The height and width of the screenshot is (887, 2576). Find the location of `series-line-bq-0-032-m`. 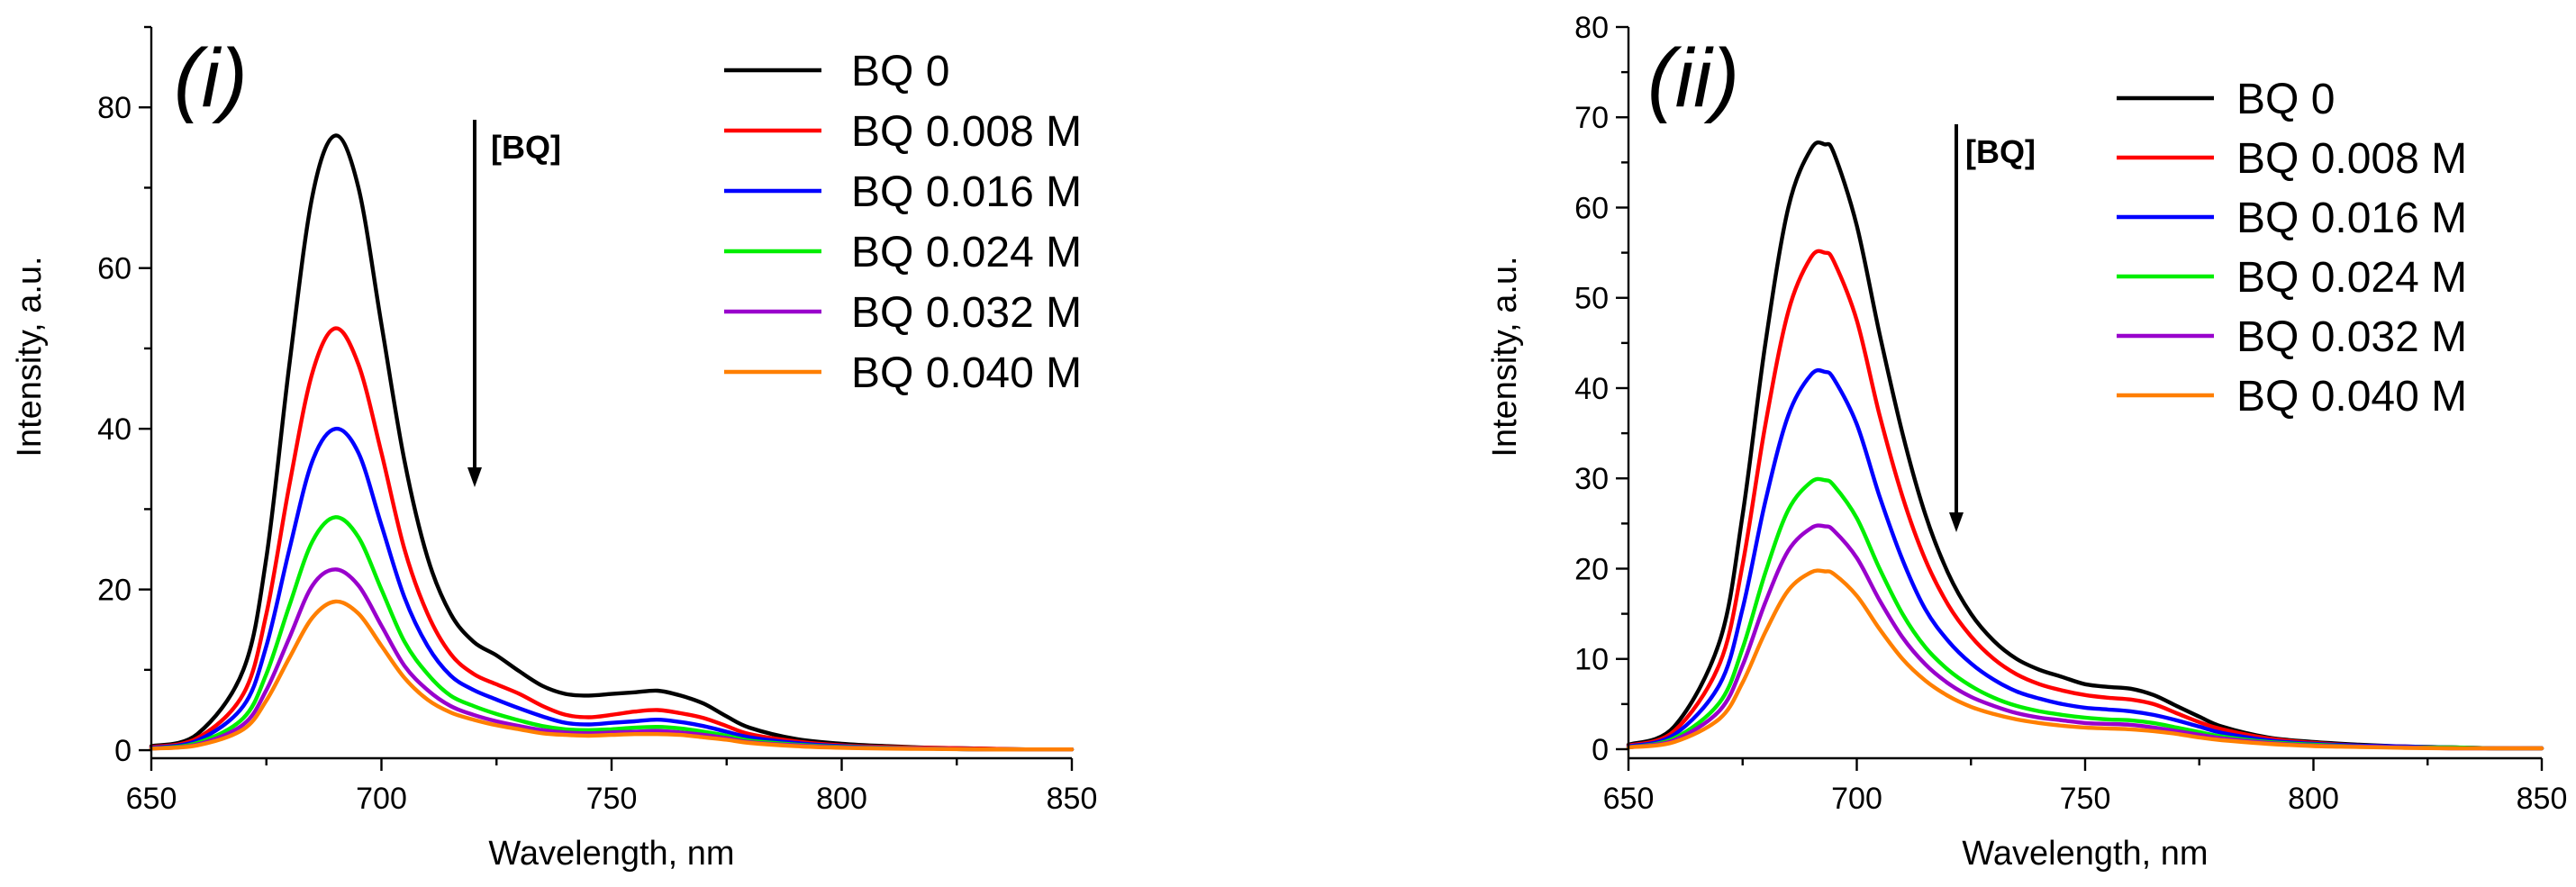

series-line-bq-0-032-m is located at coordinates (2085, 637).